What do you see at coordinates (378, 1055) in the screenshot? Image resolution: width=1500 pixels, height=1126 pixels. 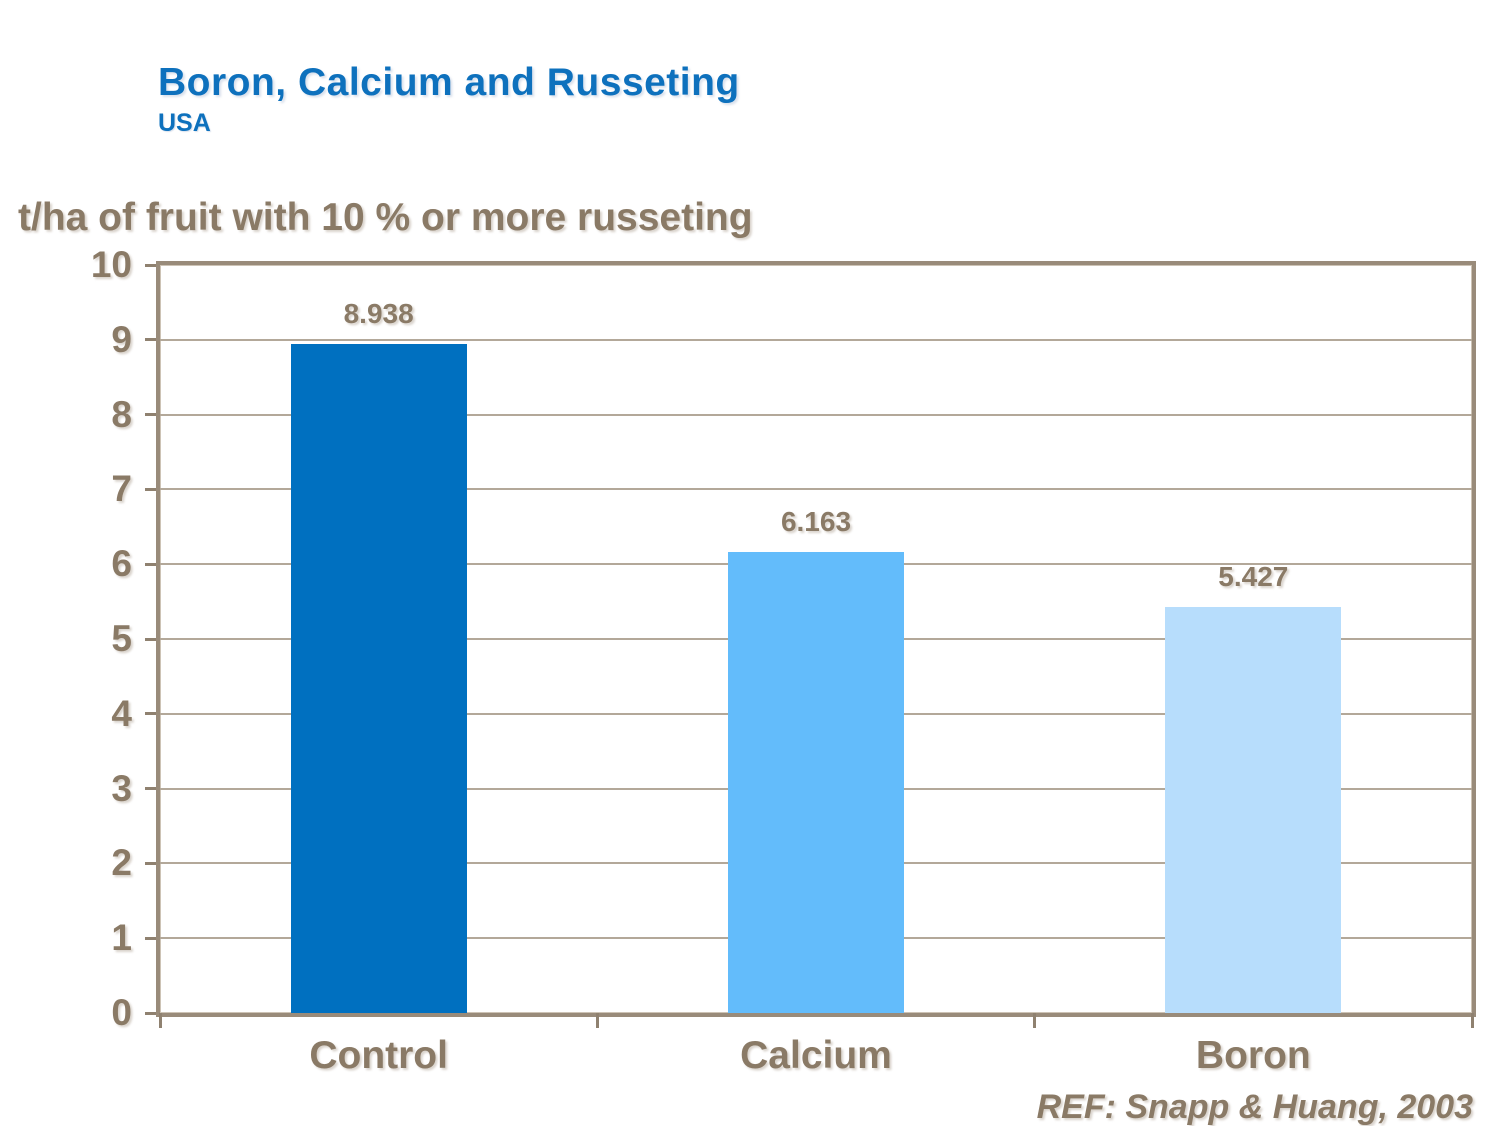 I see `category-label-control: Control` at bounding box center [378, 1055].